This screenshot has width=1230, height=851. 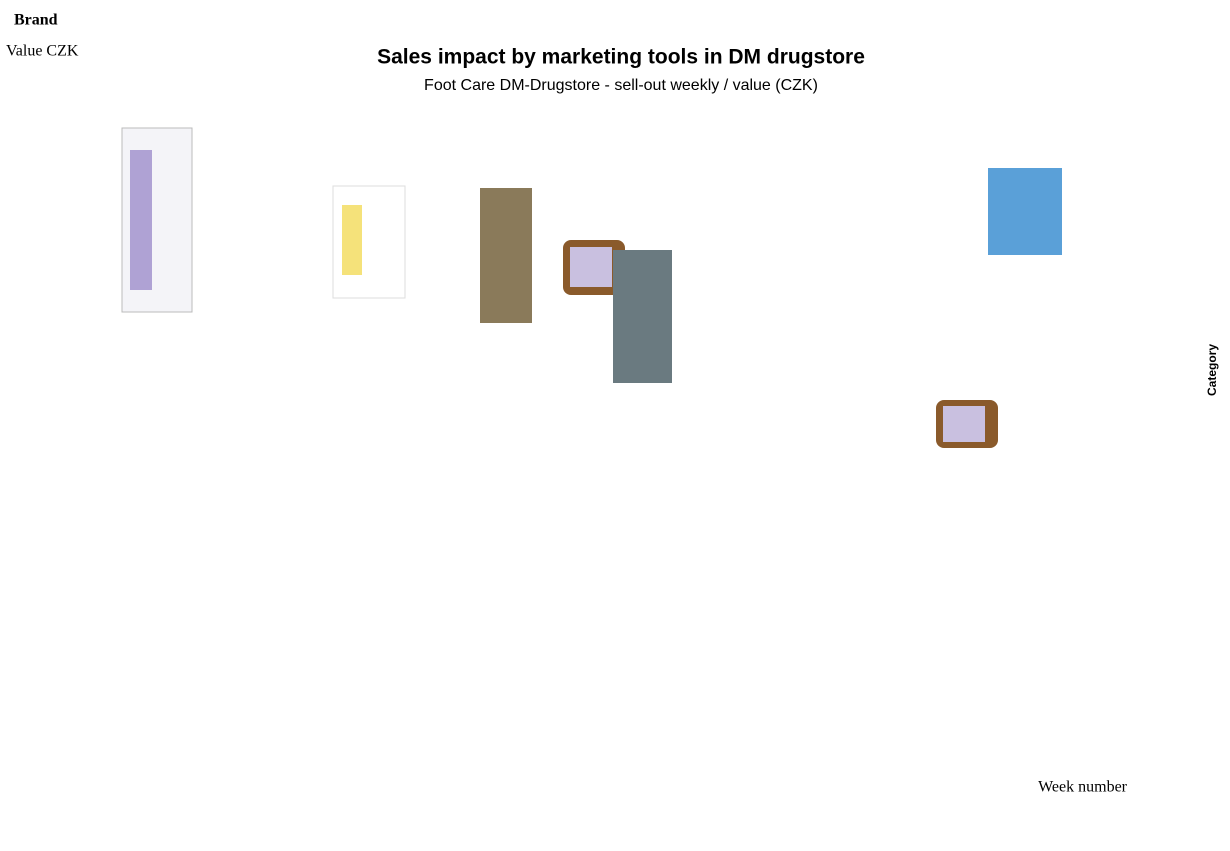 What do you see at coordinates (1212, 370) in the screenshot?
I see `y2-axis-title: Category` at bounding box center [1212, 370].